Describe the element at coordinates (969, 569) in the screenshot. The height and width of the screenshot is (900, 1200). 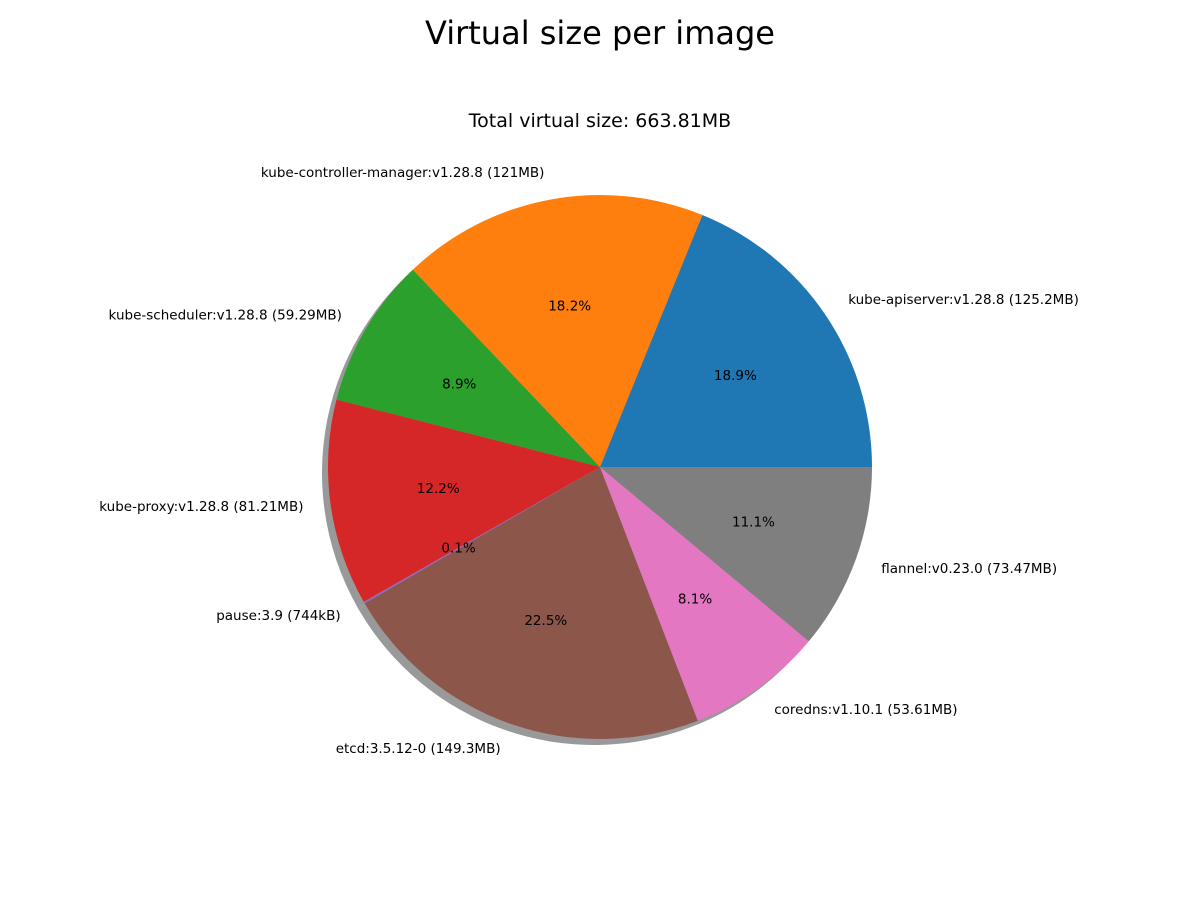
I see `slice-label: flannel:v0.23.0 (73.47MB)` at that location.